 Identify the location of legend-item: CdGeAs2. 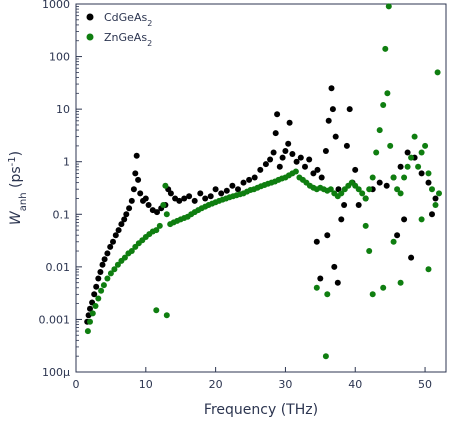
(119, 19).